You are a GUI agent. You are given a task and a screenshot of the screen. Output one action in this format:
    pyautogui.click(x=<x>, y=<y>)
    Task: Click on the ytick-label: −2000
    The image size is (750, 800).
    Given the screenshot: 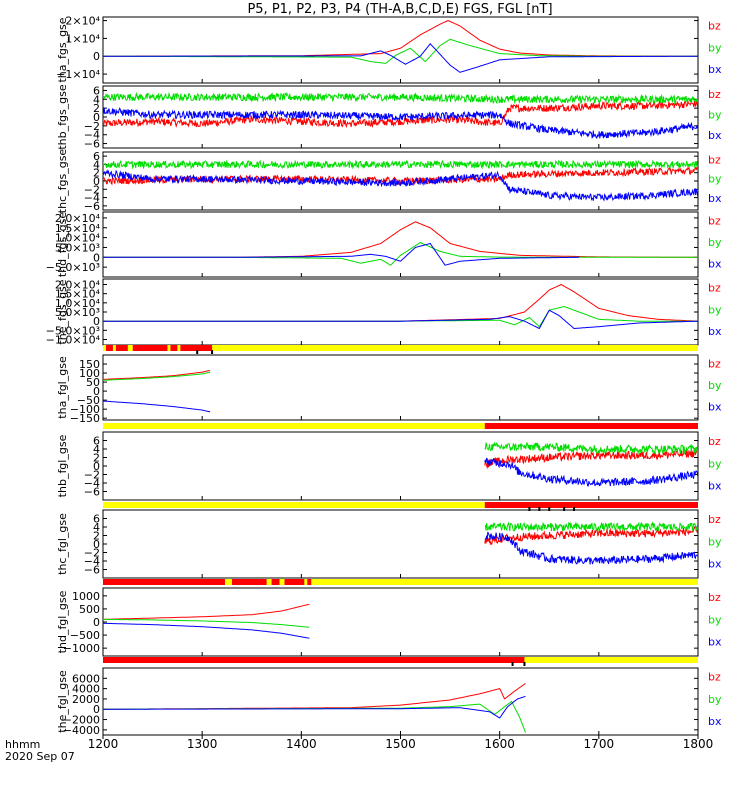 What is the action you would take?
    pyautogui.click(x=81, y=720)
    